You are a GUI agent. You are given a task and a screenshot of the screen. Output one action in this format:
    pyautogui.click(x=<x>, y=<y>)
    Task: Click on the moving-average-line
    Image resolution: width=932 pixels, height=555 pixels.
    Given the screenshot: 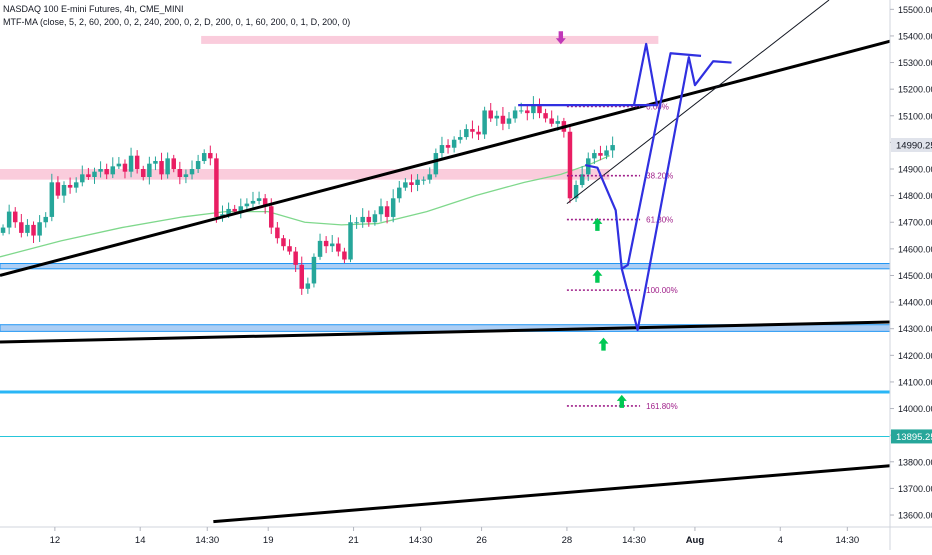 What is the action you would take?
    pyautogui.click(x=305, y=206)
    